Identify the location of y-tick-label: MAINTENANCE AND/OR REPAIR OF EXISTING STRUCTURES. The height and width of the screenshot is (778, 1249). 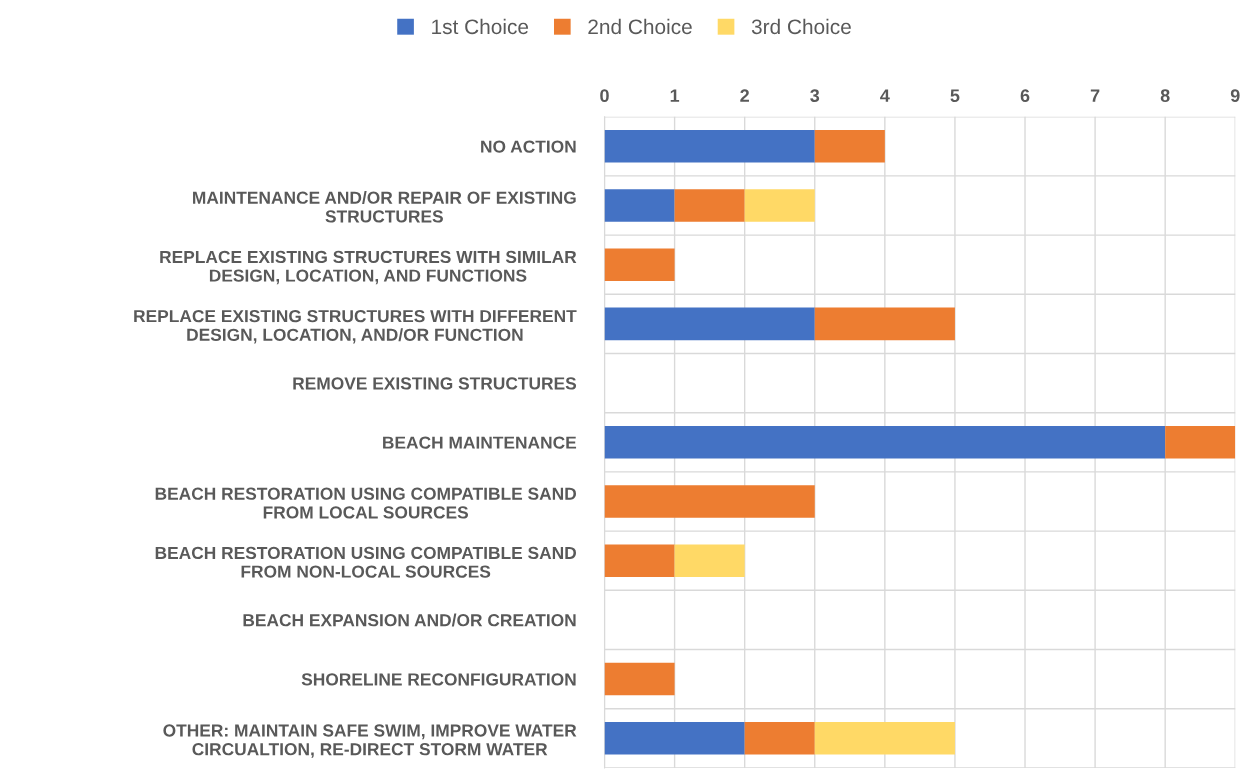
(384, 207).